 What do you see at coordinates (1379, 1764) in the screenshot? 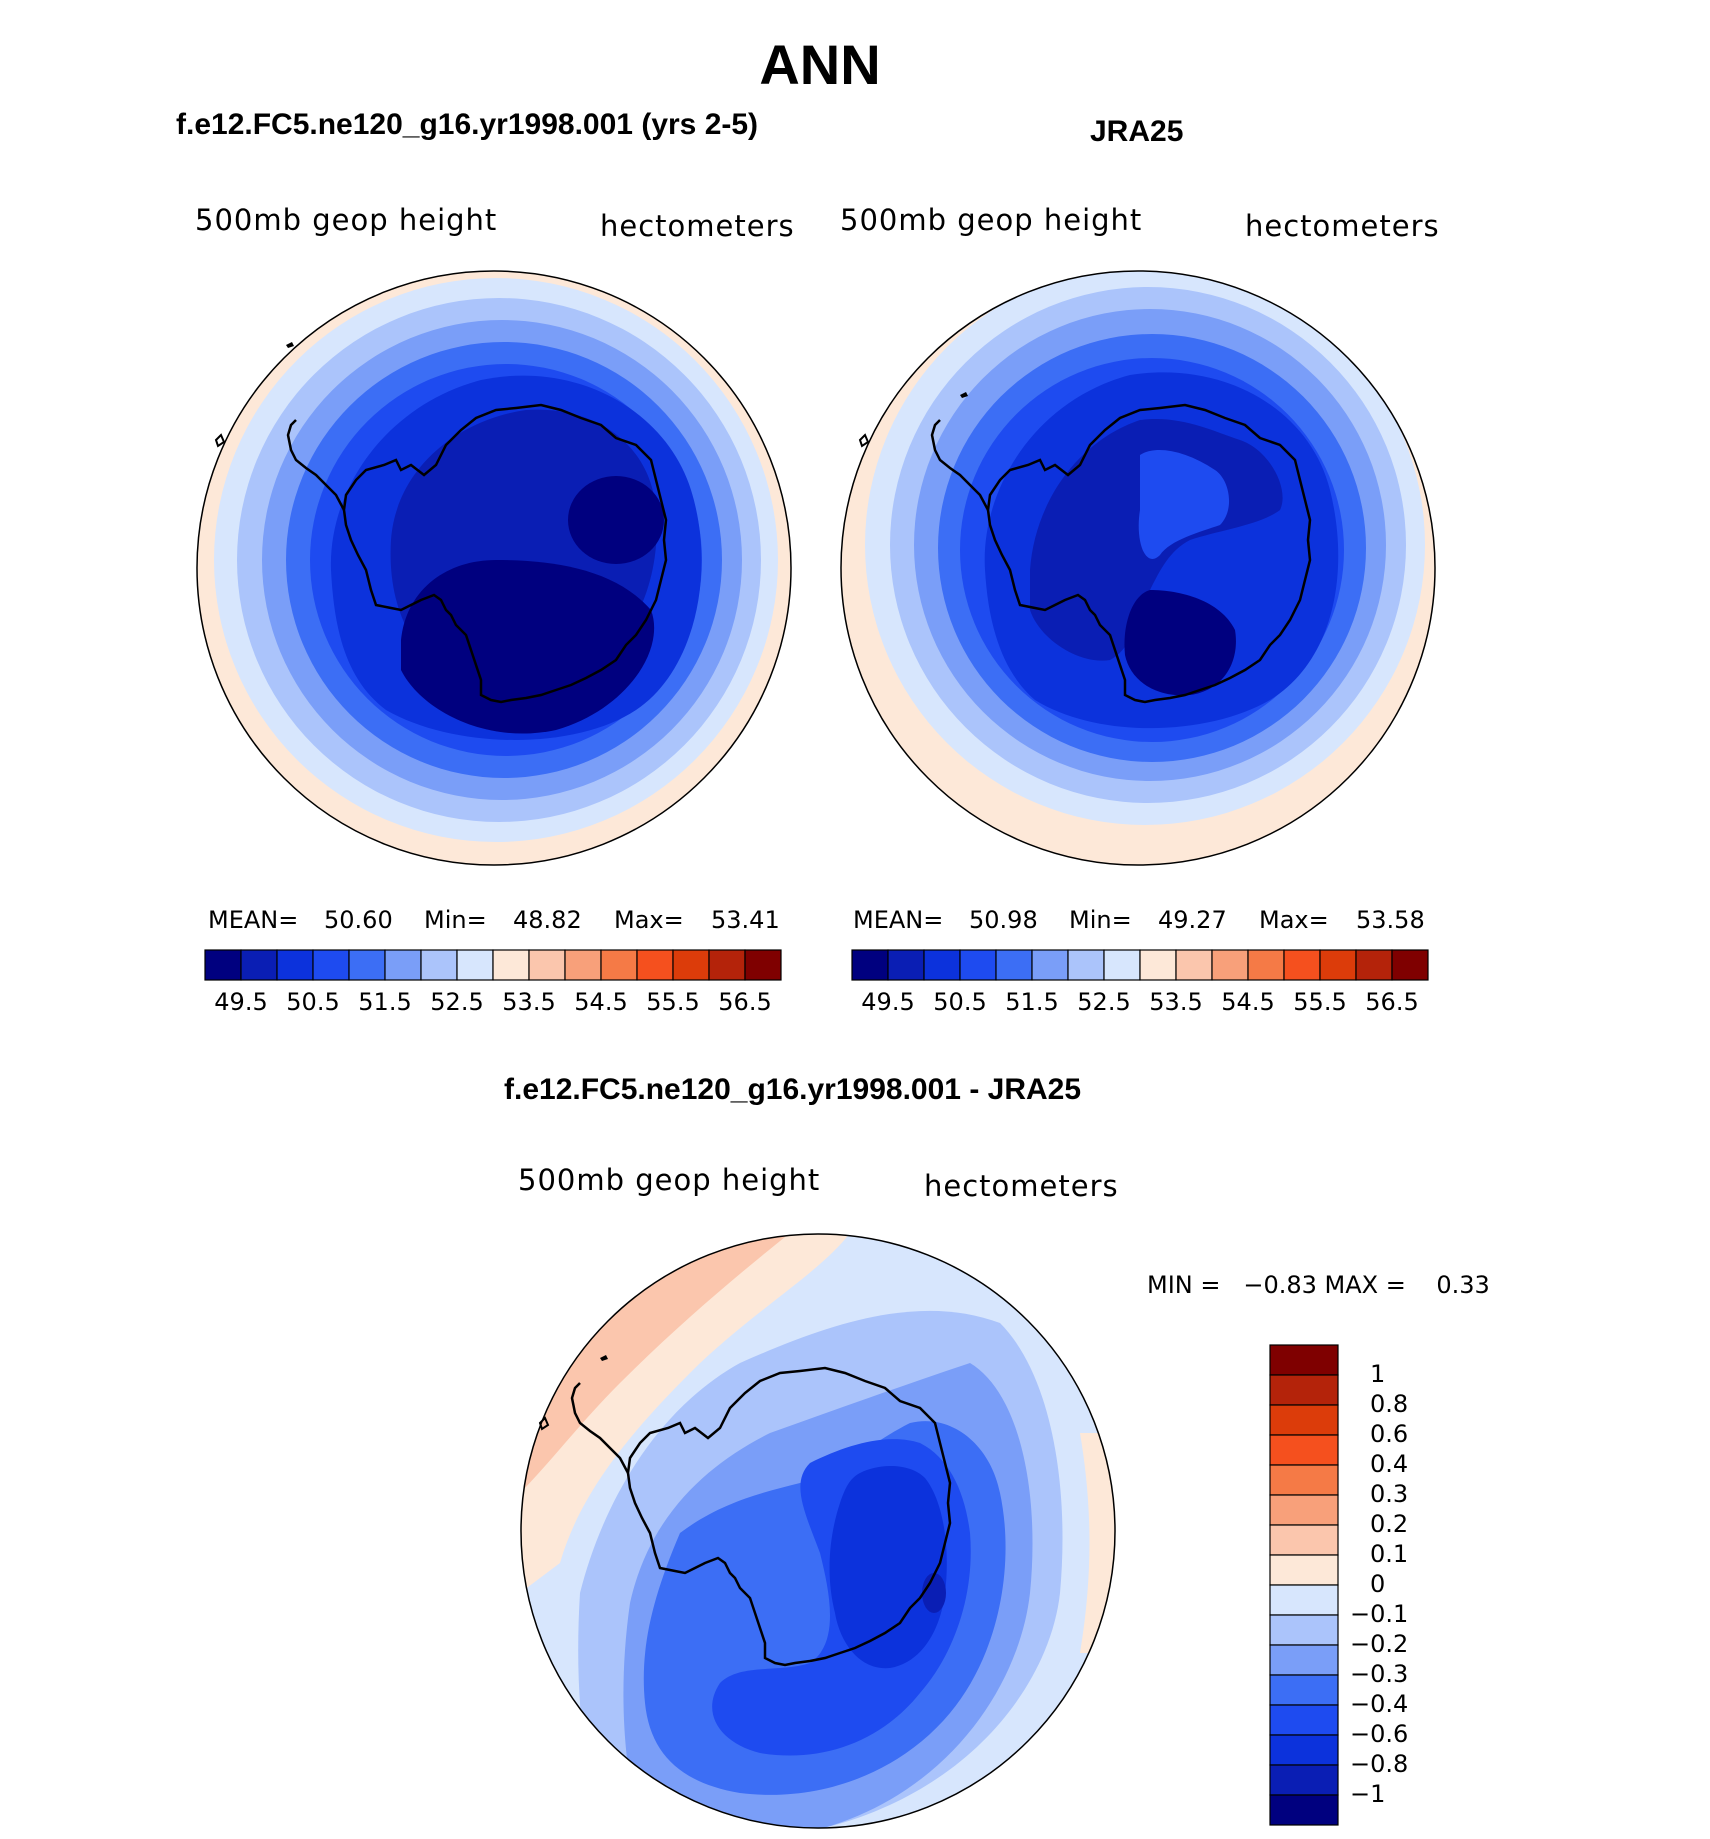
I see `panel-diff-colorbar-tick-label: −0.8` at bounding box center [1379, 1764].